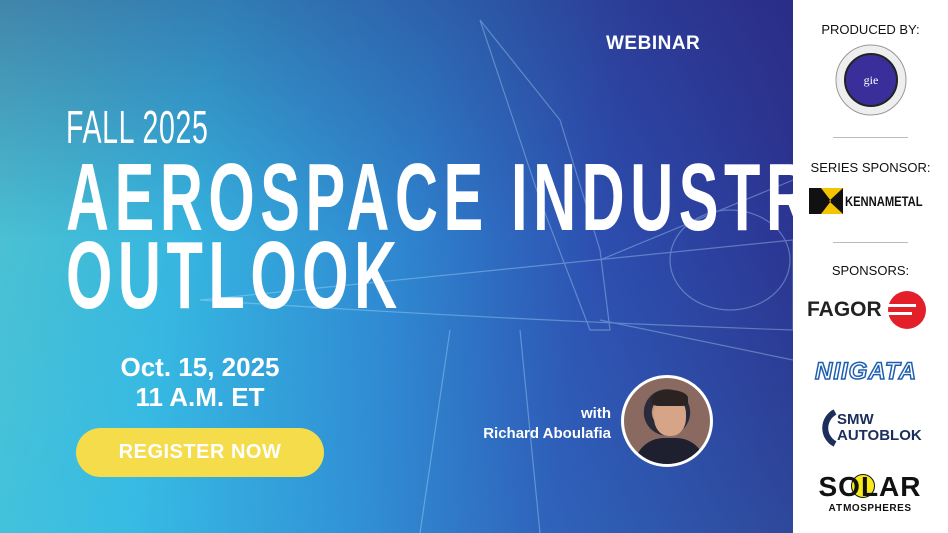 Image resolution: width=948 pixels, height=533 pixels. What do you see at coordinates (870, 428) in the screenshot?
I see `smw-autoblok-logo: SMW AUTOBLOK` at bounding box center [870, 428].